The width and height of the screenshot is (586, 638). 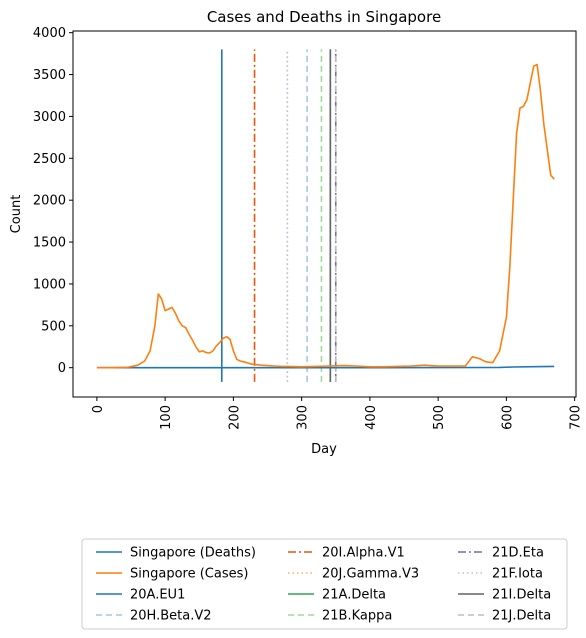 I want to click on x-tick-label: 500, so click(x=439, y=417).